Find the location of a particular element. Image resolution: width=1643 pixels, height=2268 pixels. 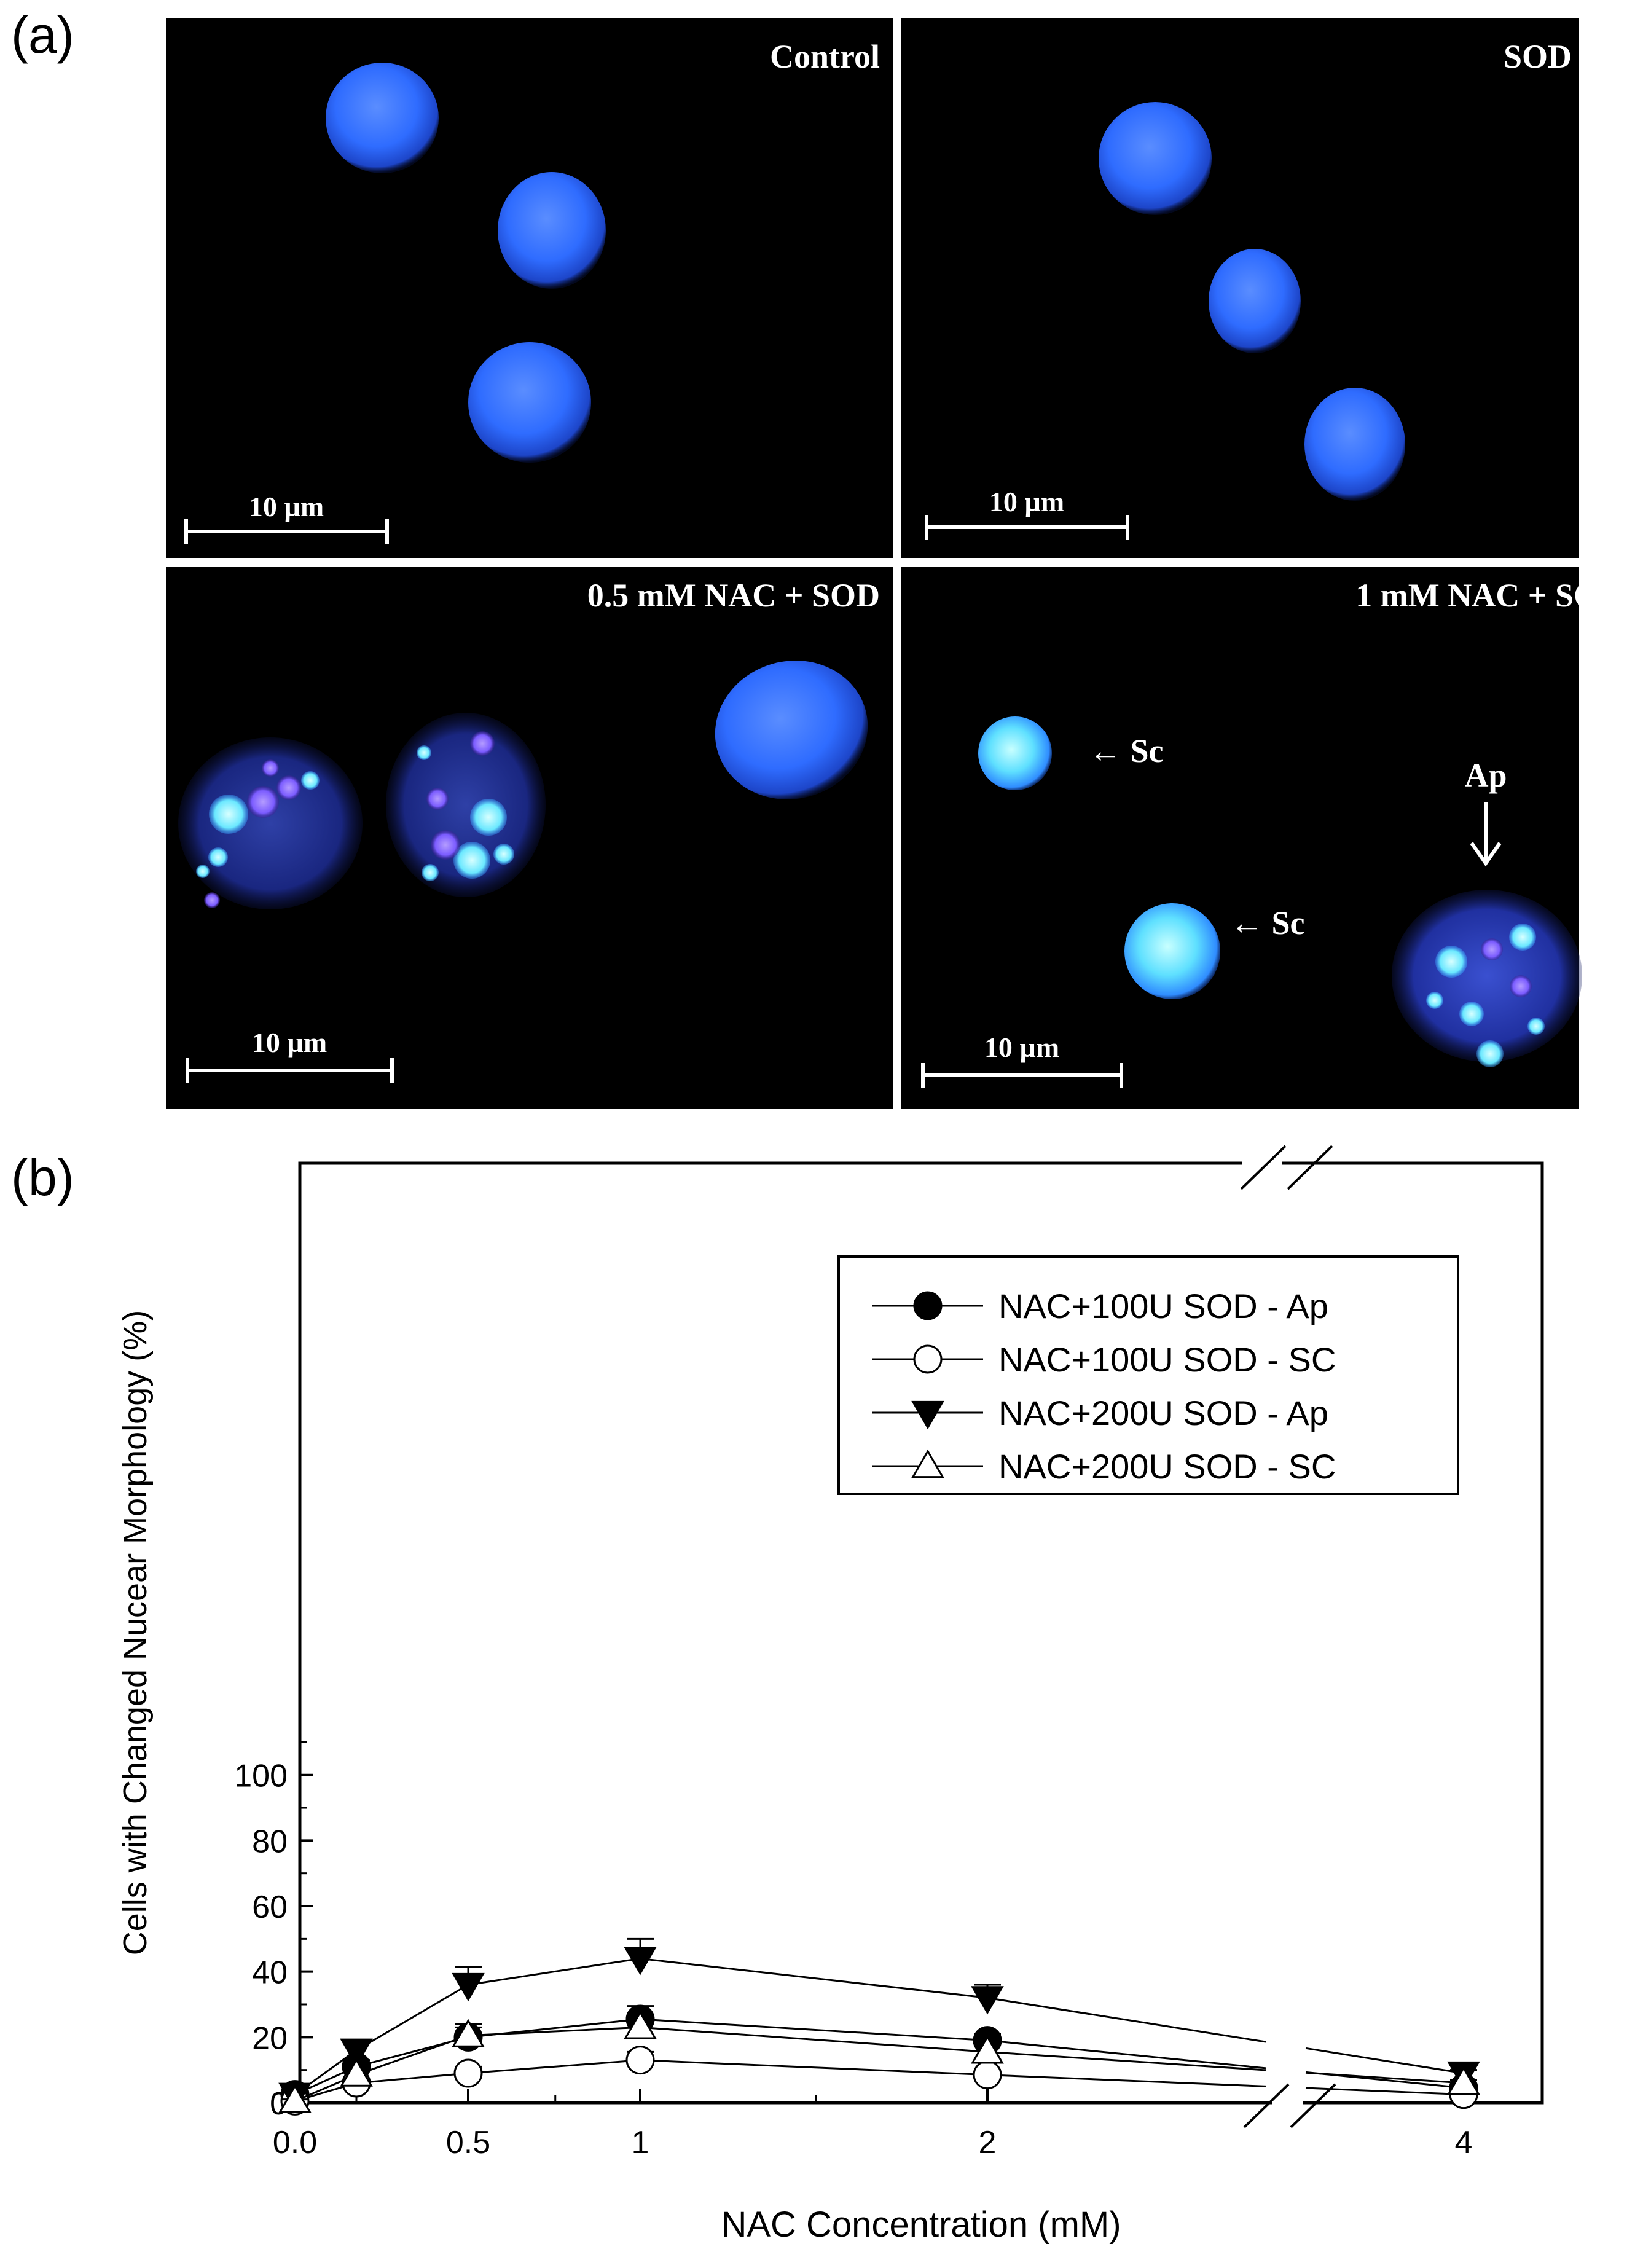

y-tick-label: 80 is located at coordinates (270, 1842).